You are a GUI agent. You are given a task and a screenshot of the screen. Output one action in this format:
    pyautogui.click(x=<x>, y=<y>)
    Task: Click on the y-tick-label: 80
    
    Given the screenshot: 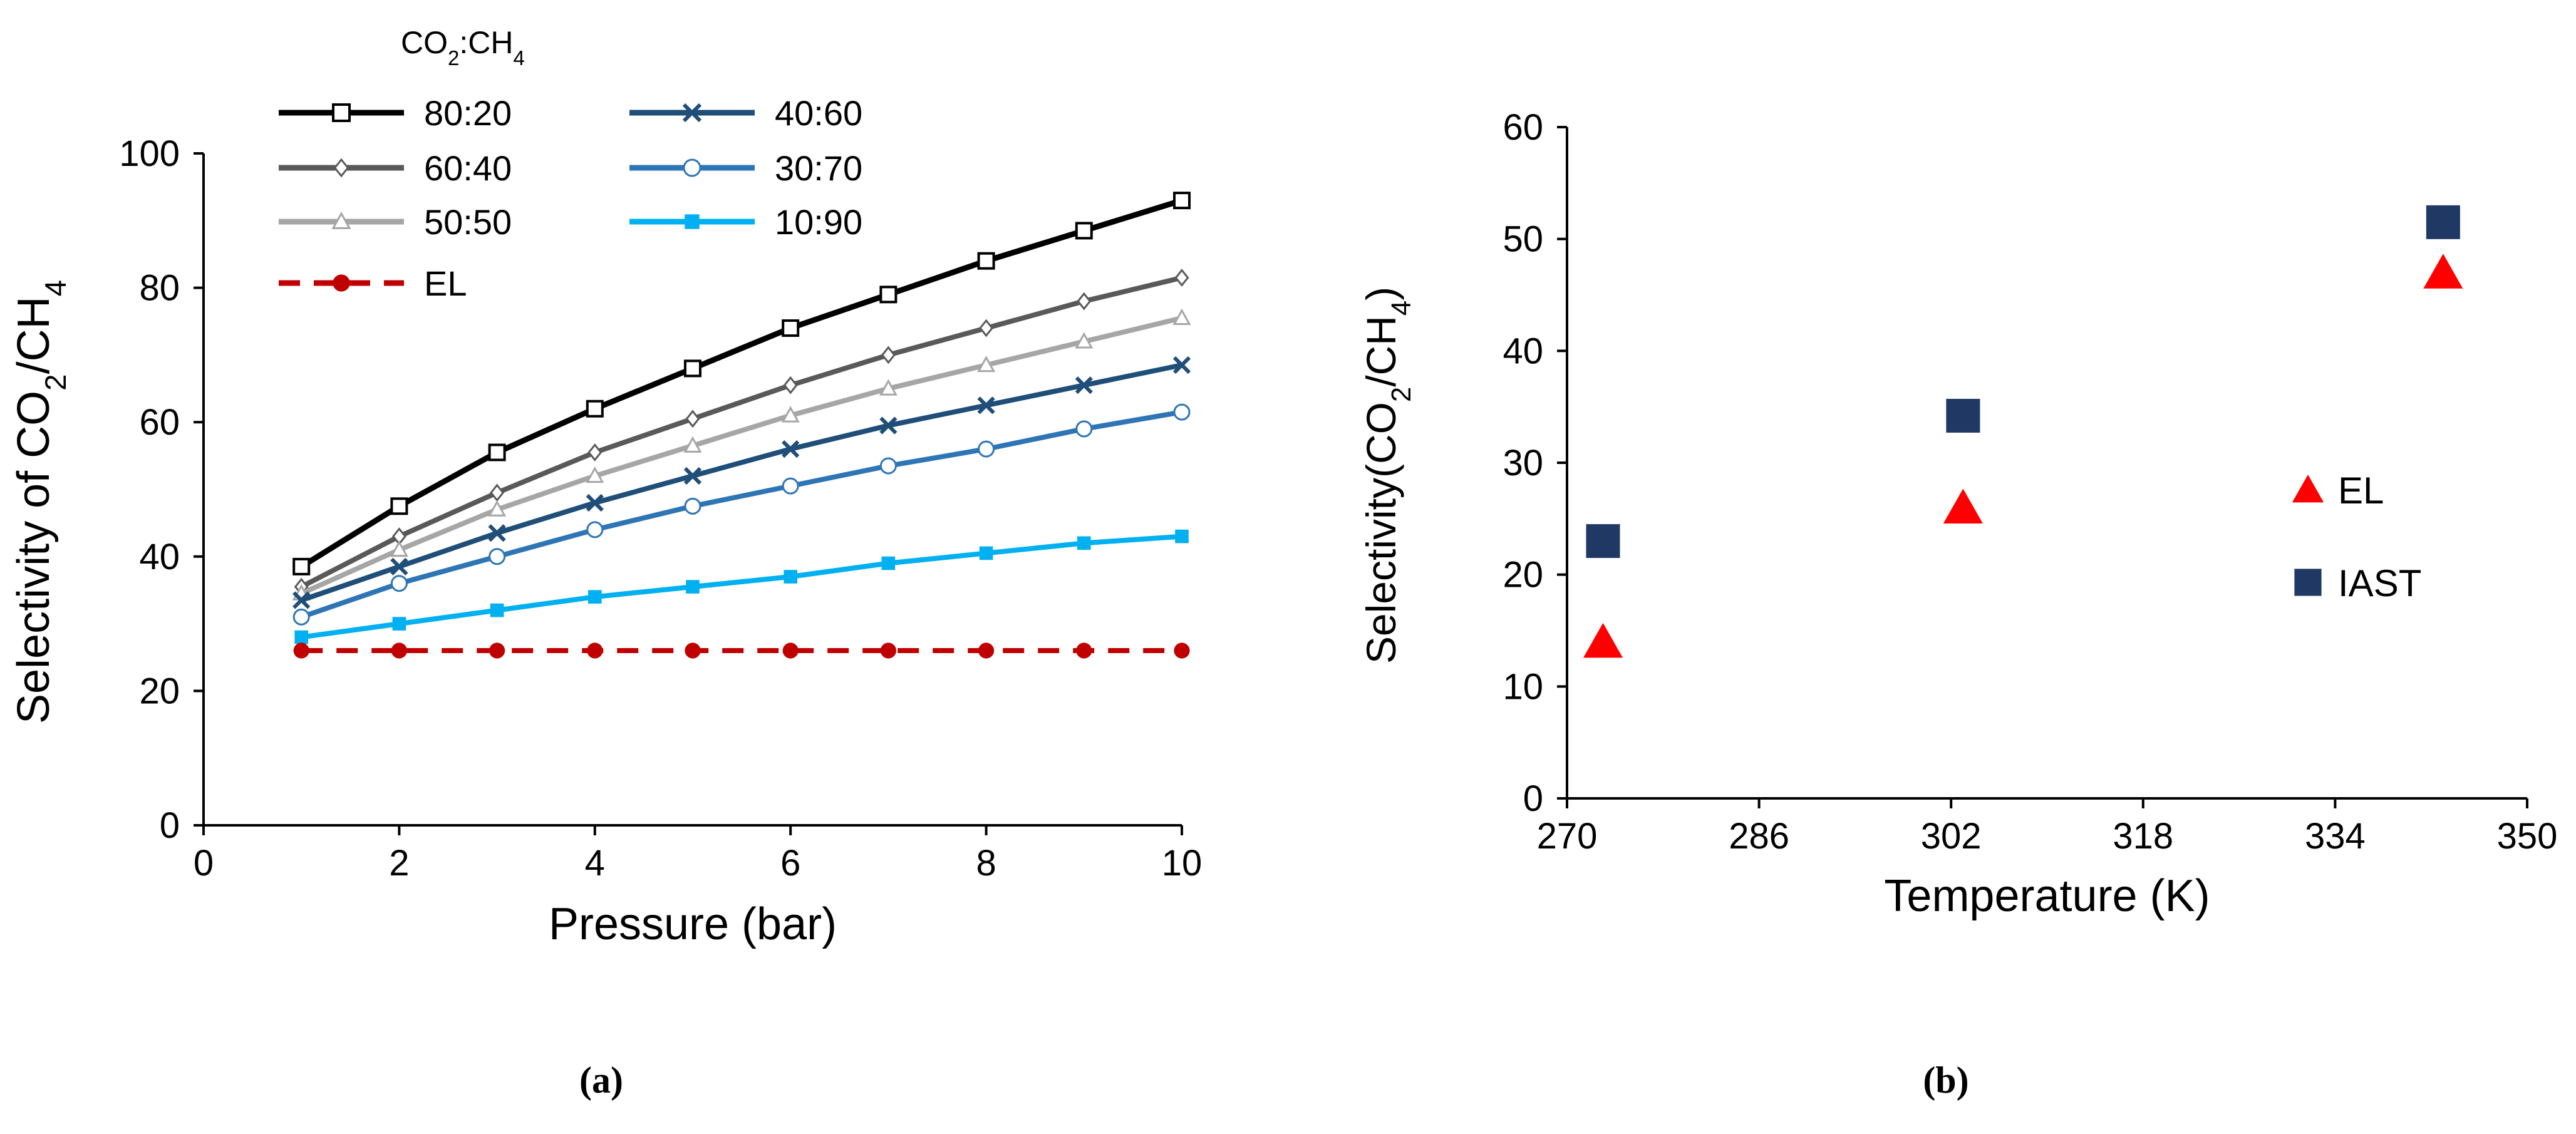 What is the action you would take?
    pyautogui.click(x=159, y=288)
    